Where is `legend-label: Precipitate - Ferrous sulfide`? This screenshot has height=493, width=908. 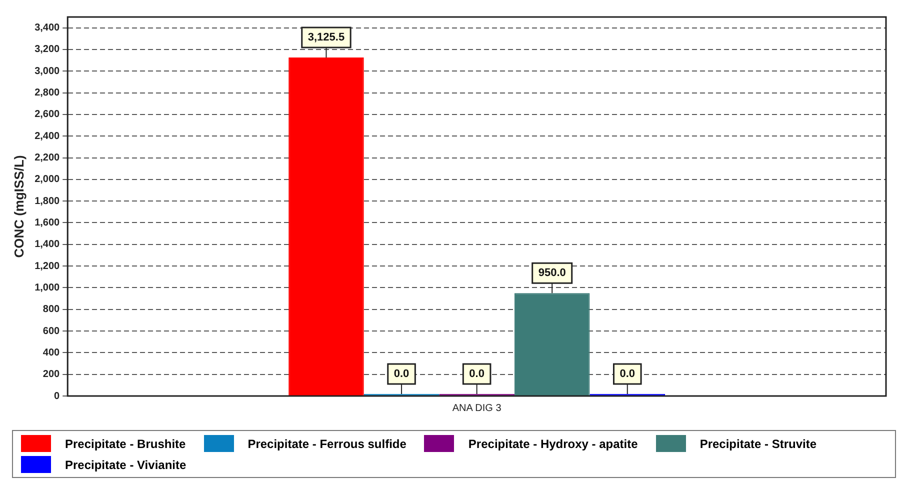 legend-label: Precipitate - Ferrous sulfide is located at coordinates (327, 443).